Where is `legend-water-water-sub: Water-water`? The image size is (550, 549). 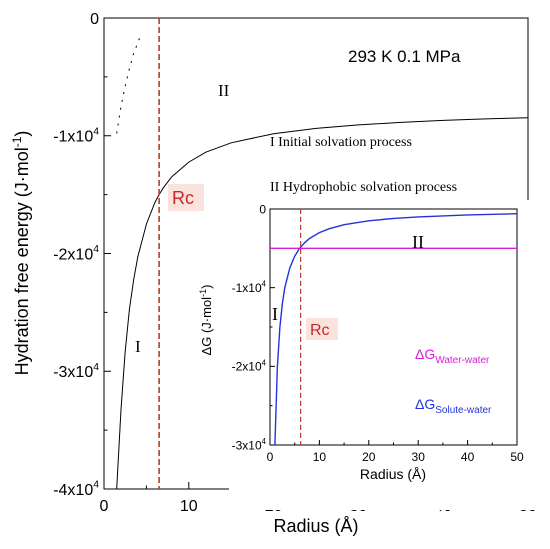
legend-water-water-sub: Water-water is located at coordinates (462, 360).